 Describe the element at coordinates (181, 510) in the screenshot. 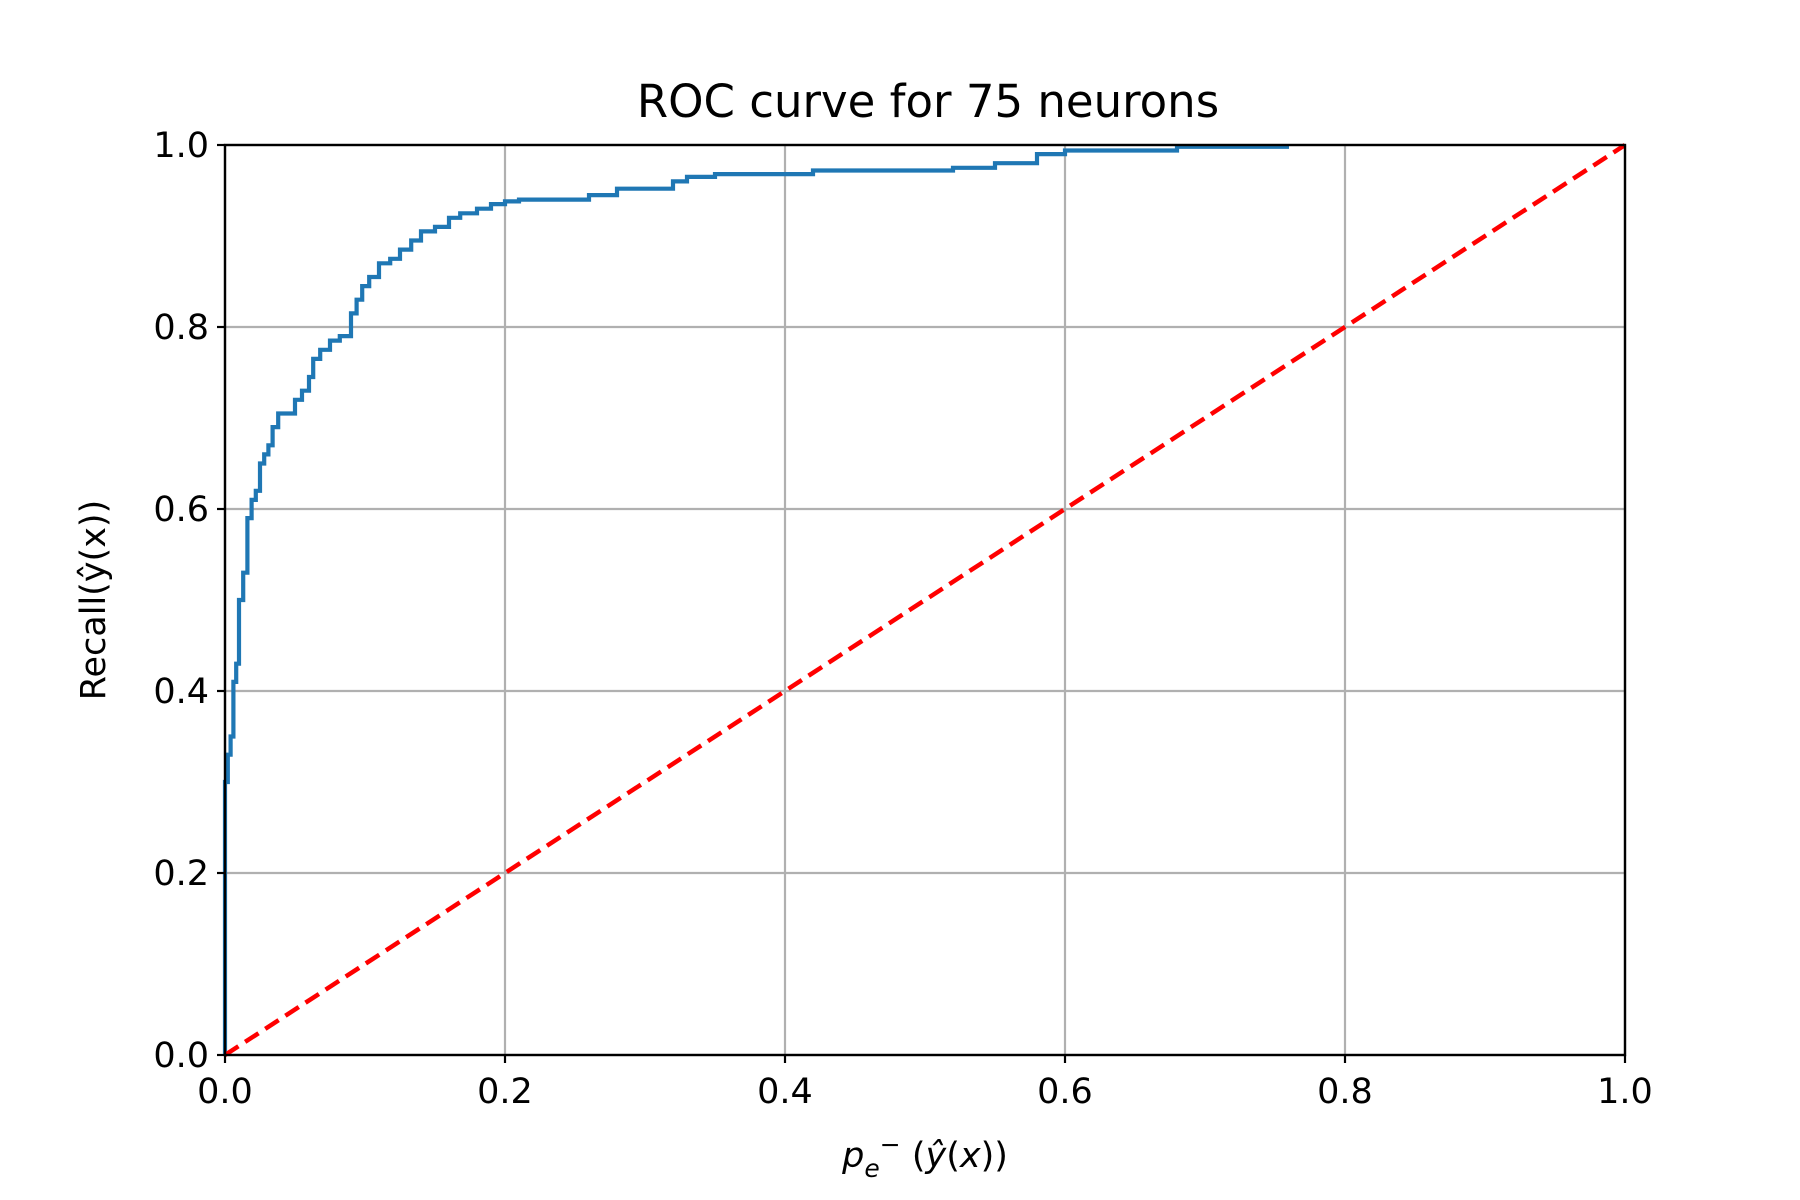

I see `y-tick-label: 0.6` at that location.